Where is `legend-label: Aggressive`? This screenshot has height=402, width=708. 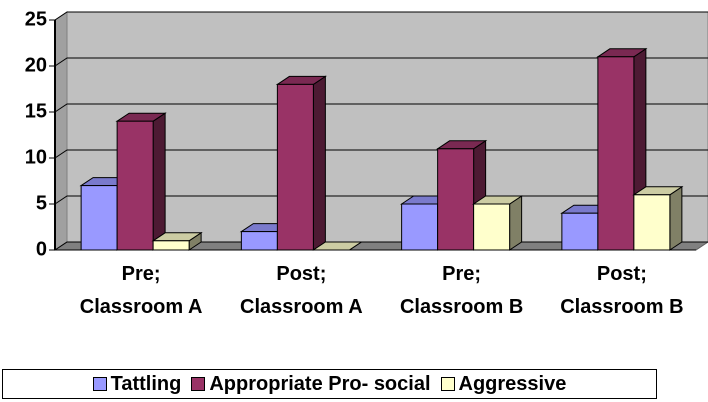 legend-label: Aggressive is located at coordinates (512, 383).